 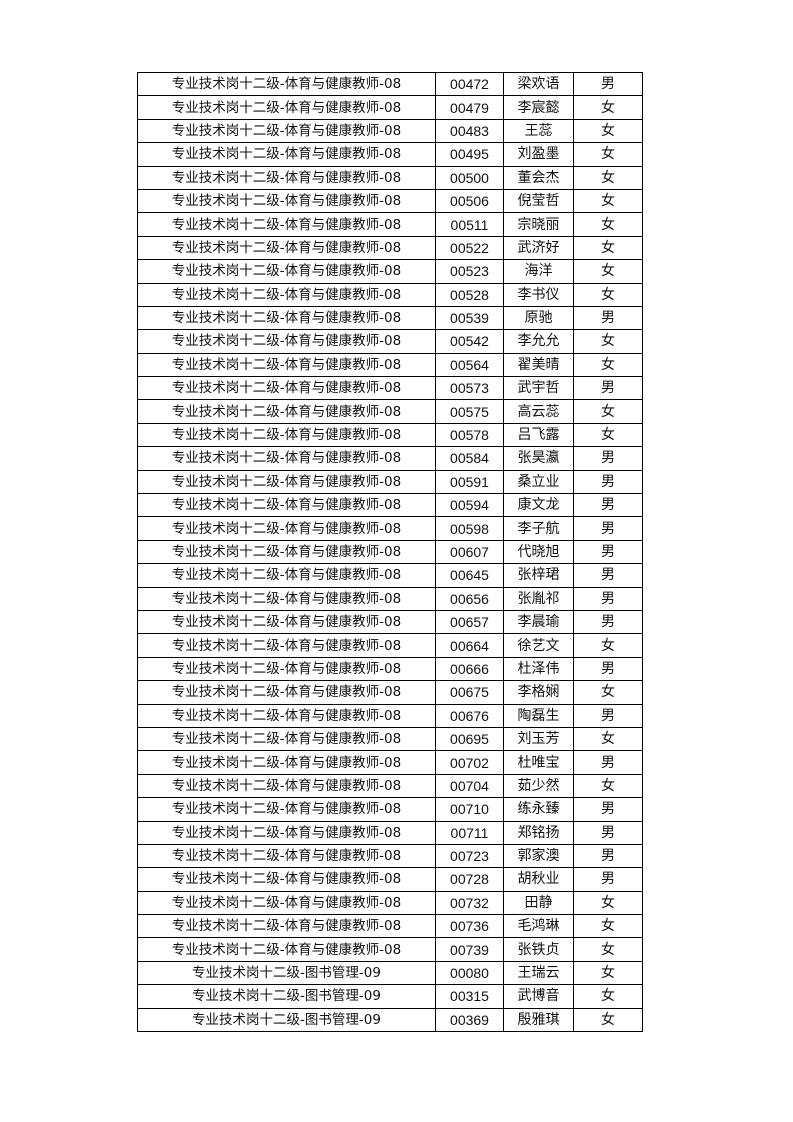 What do you see at coordinates (538, 1020) in the screenshot?
I see `name-cell: 殷雅琪` at bounding box center [538, 1020].